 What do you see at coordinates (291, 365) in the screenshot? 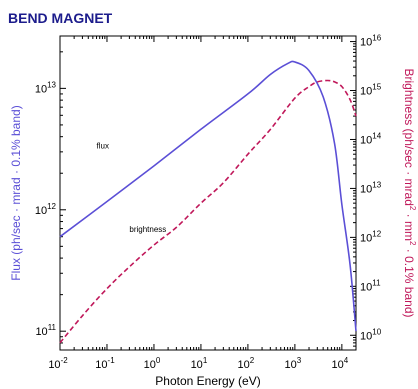
I see `x-tick-label-5-base: 10` at bounding box center [291, 365].